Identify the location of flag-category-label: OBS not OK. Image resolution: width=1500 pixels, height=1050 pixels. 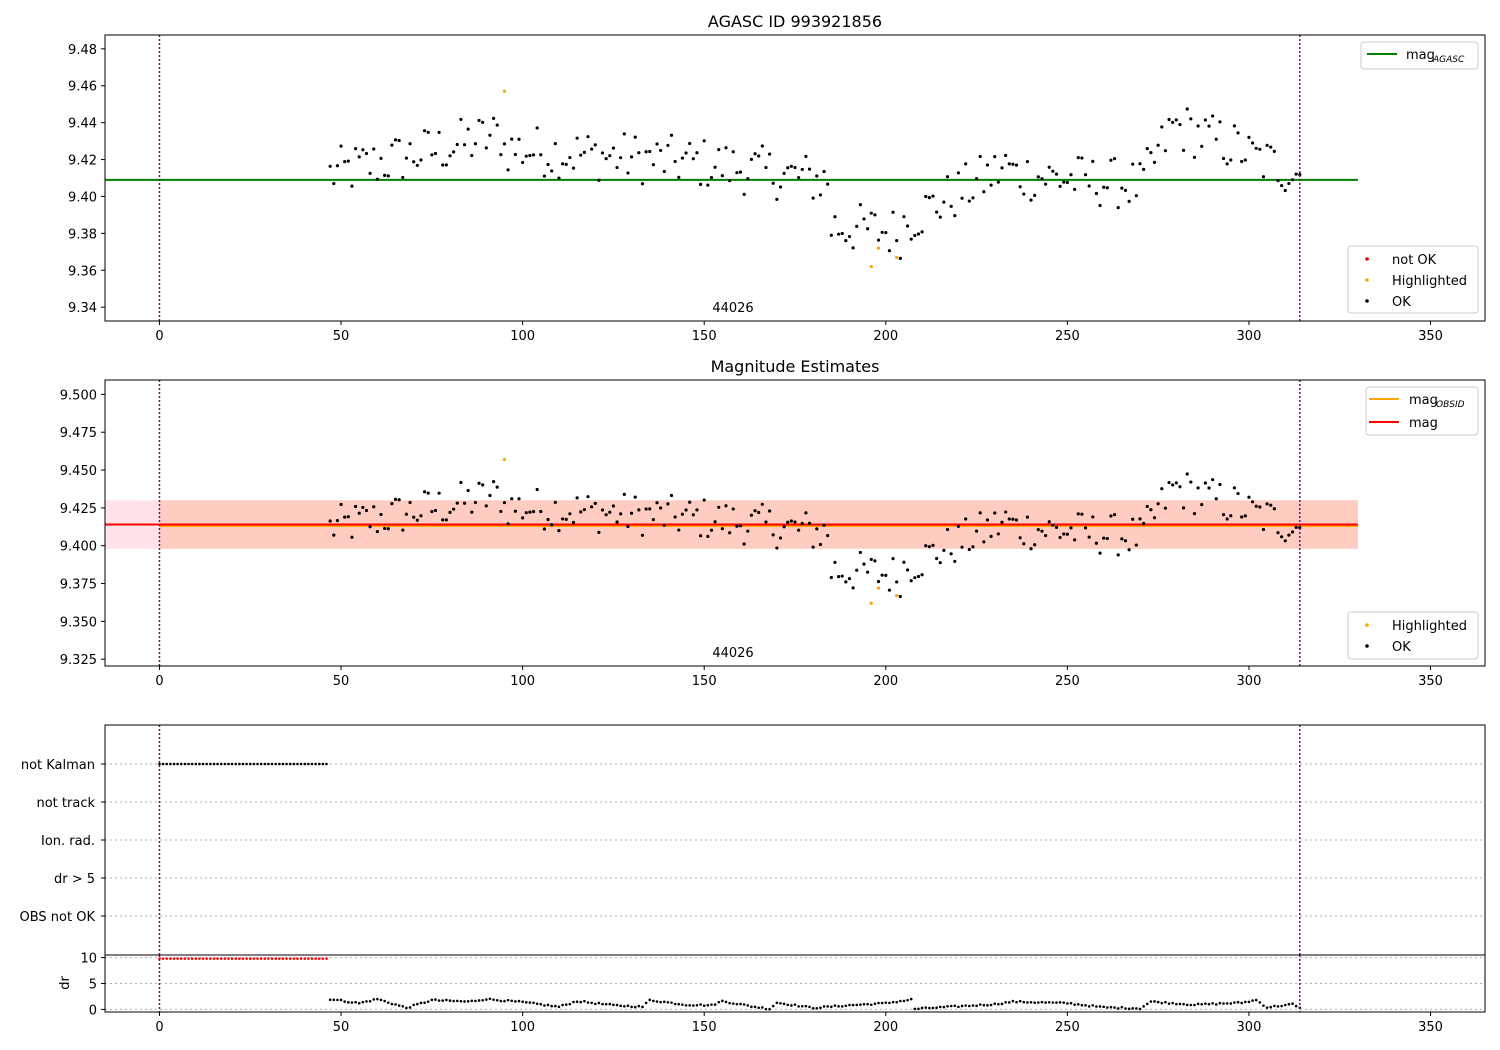
(58, 917).